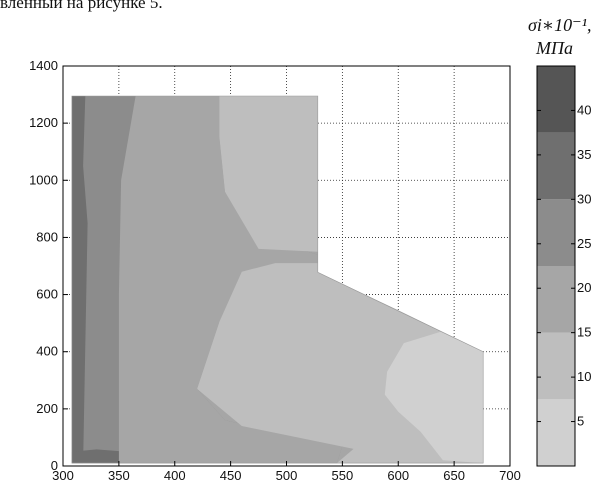 The height and width of the screenshot is (499, 597). I want to click on y-tick-label: 600, so click(47, 294).